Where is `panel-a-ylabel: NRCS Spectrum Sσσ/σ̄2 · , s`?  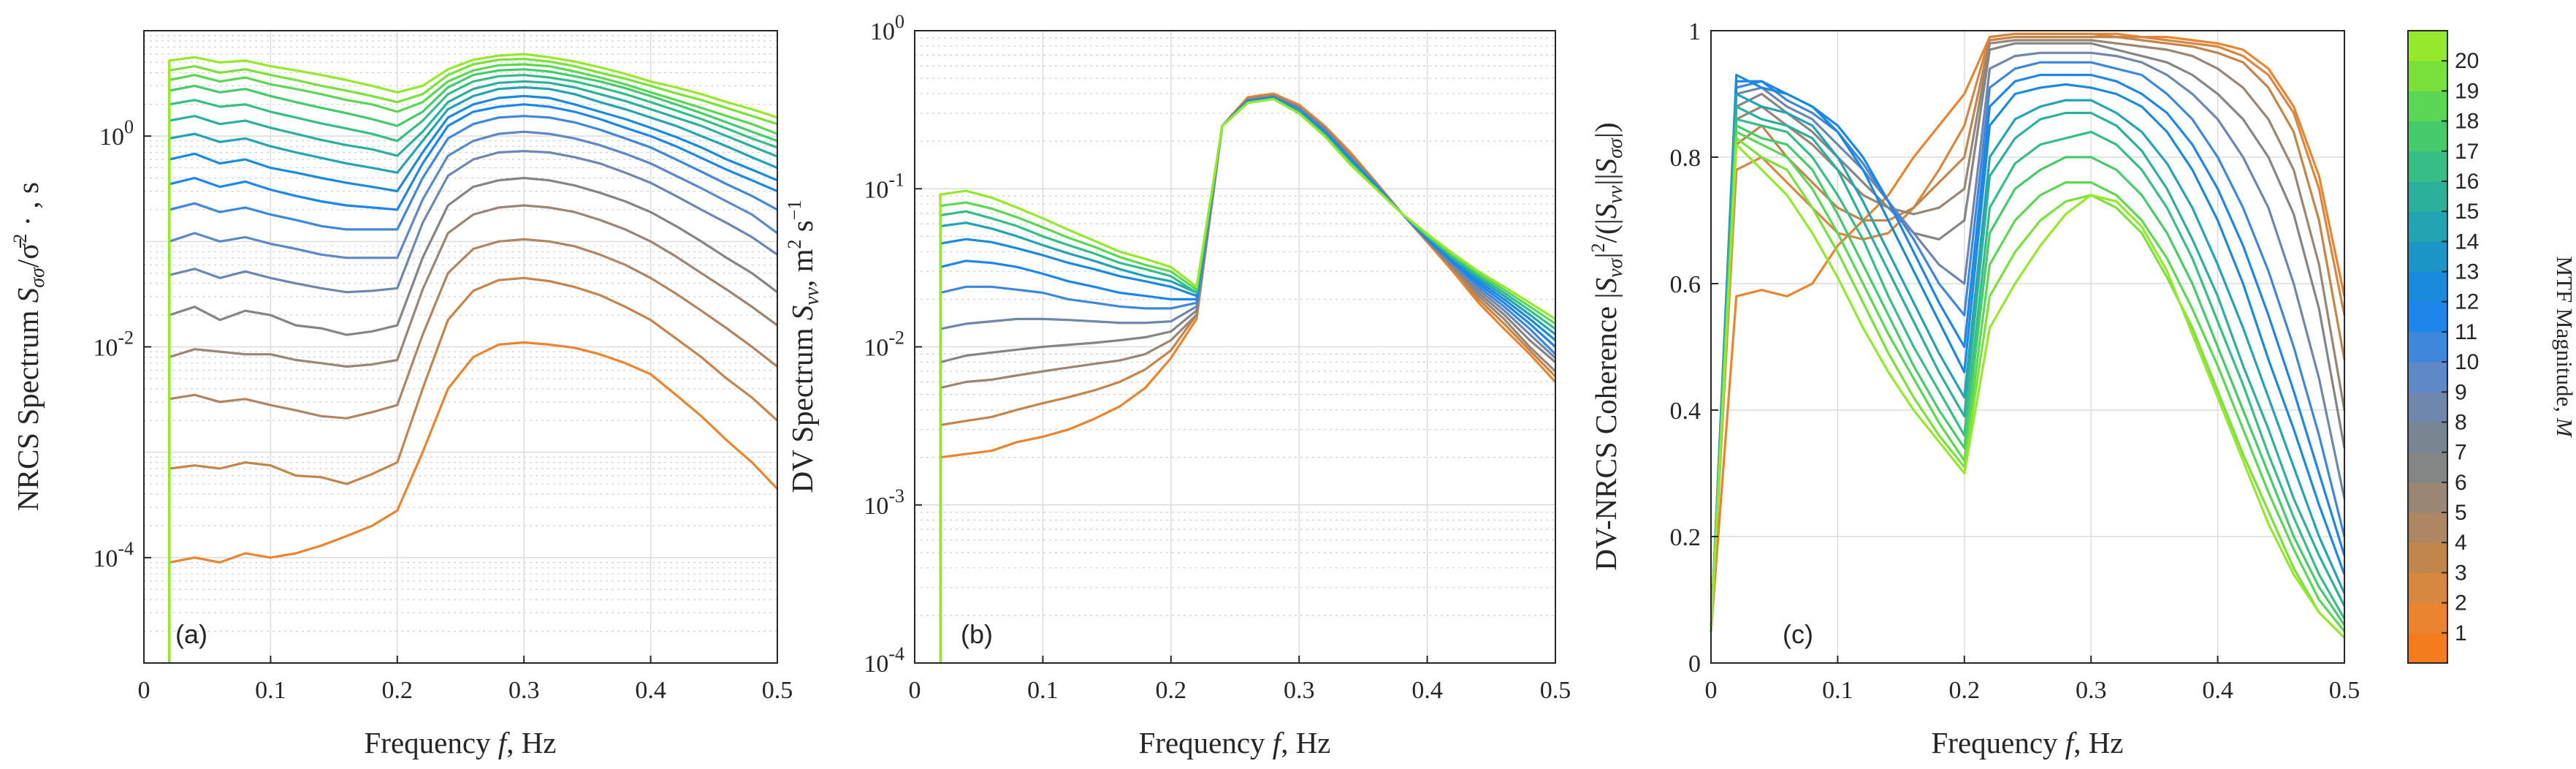
panel-a-ylabel: NRCS Spectrum Sσσ/σ̄2 · , s is located at coordinates (29, 346).